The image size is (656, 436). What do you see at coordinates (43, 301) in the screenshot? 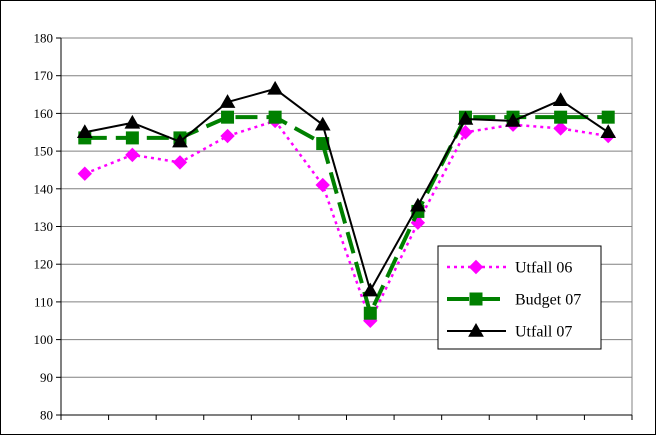
I see `y-tick-label: 110` at bounding box center [43, 301].